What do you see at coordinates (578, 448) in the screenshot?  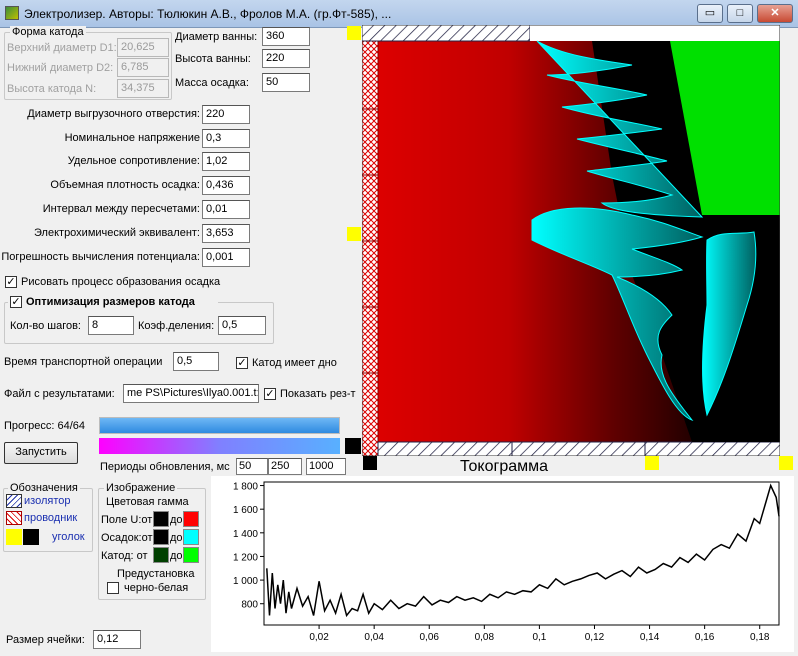 I see `insulator-bottom` at bounding box center [578, 448].